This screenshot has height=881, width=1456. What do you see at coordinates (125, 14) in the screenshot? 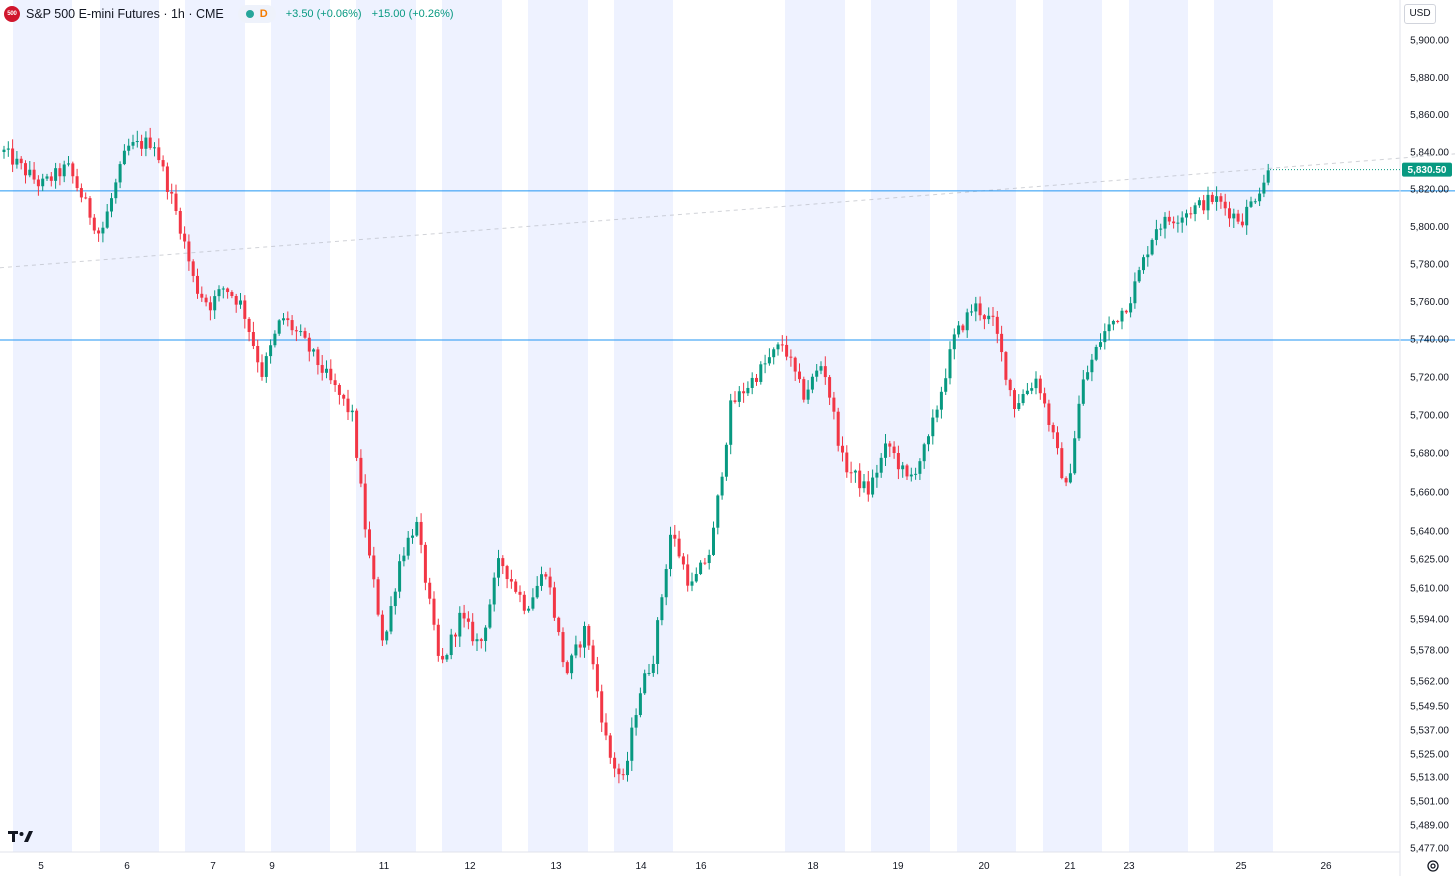
I see `chart-title: S&P 500 E-mini Futures · 1h · CME` at bounding box center [125, 14].